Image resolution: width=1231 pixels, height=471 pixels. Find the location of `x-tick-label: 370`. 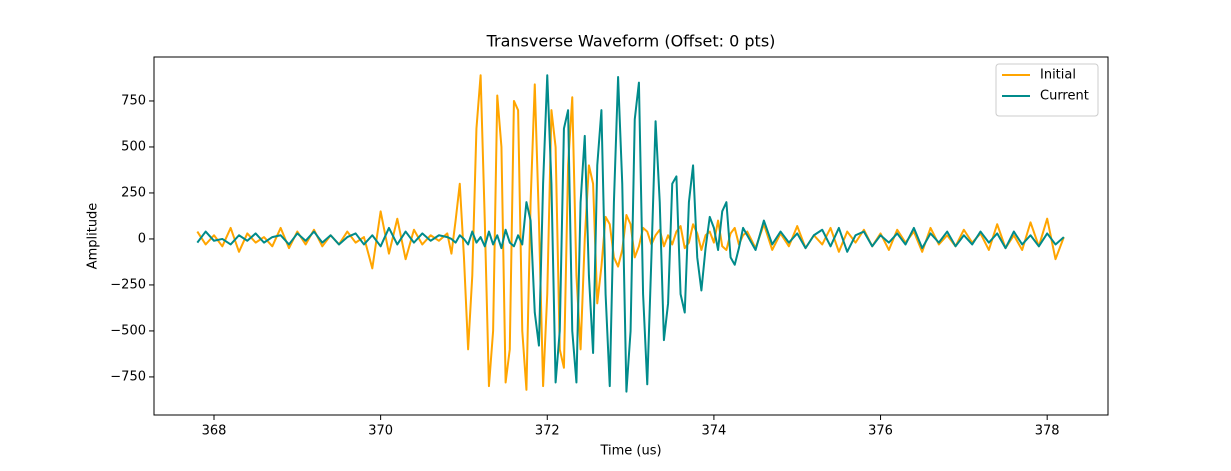

x-tick-label: 370 is located at coordinates (380, 431).